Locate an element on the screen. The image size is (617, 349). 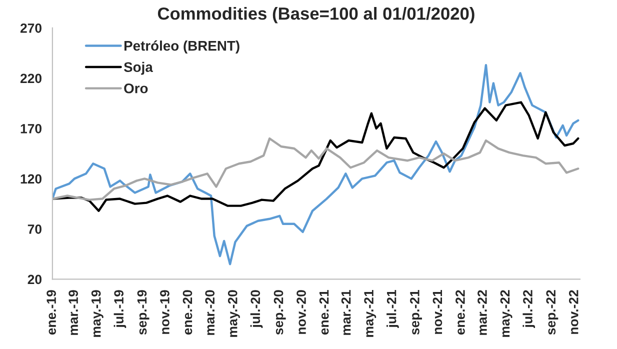
x-tick-label: may.-21 is located at coordinates (370, 313).